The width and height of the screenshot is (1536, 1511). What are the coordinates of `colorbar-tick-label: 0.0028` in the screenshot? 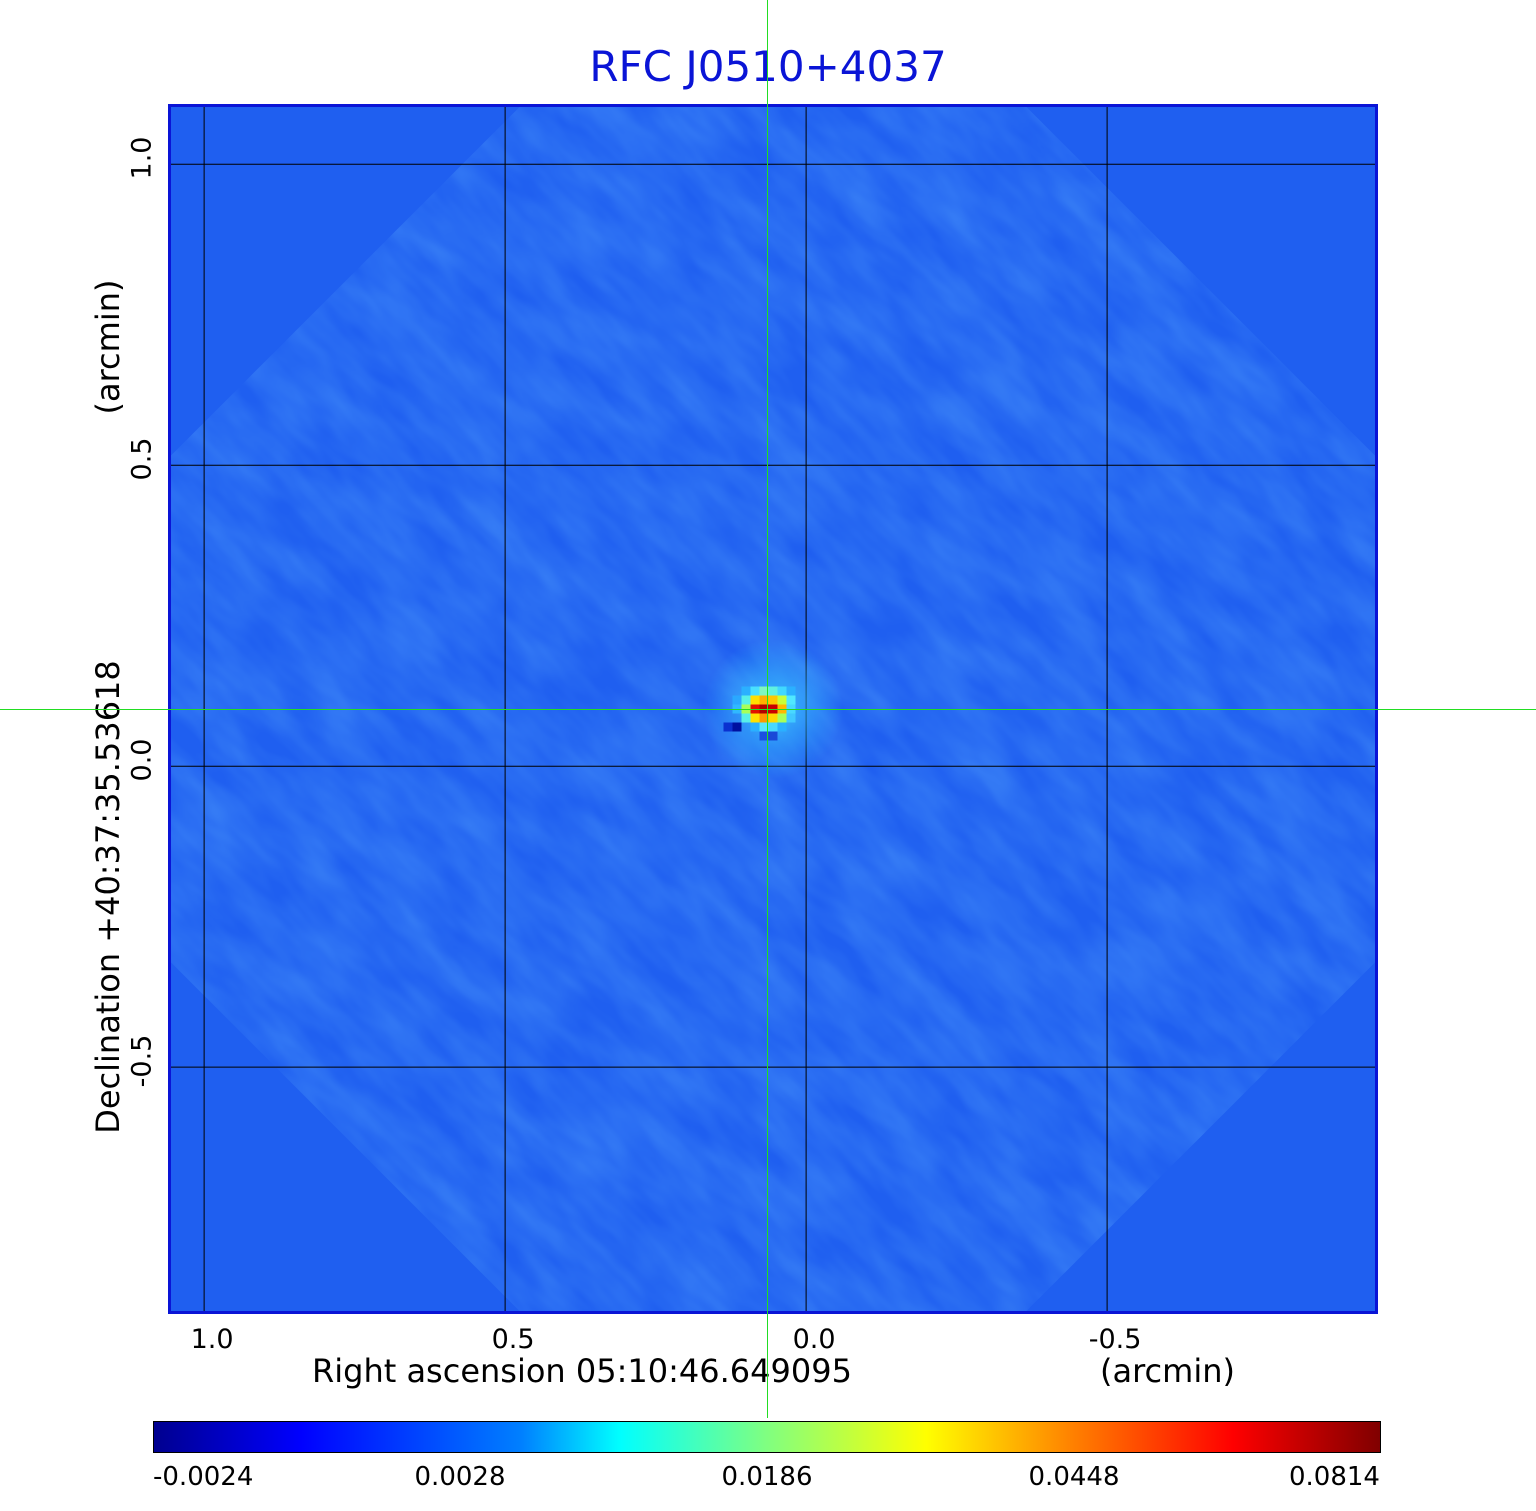 It's located at (460, 1477).